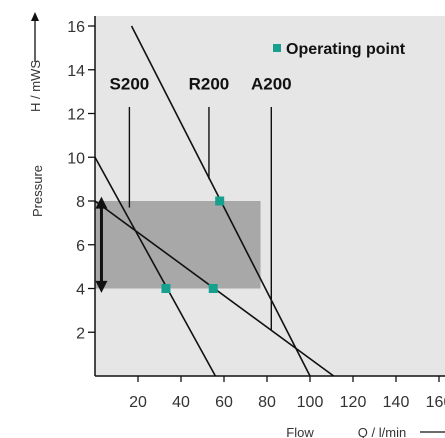 The height and width of the screenshot is (438, 445). What do you see at coordinates (101, 244) in the screenshot?
I see `range-arrow` at bounding box center [101, 244].